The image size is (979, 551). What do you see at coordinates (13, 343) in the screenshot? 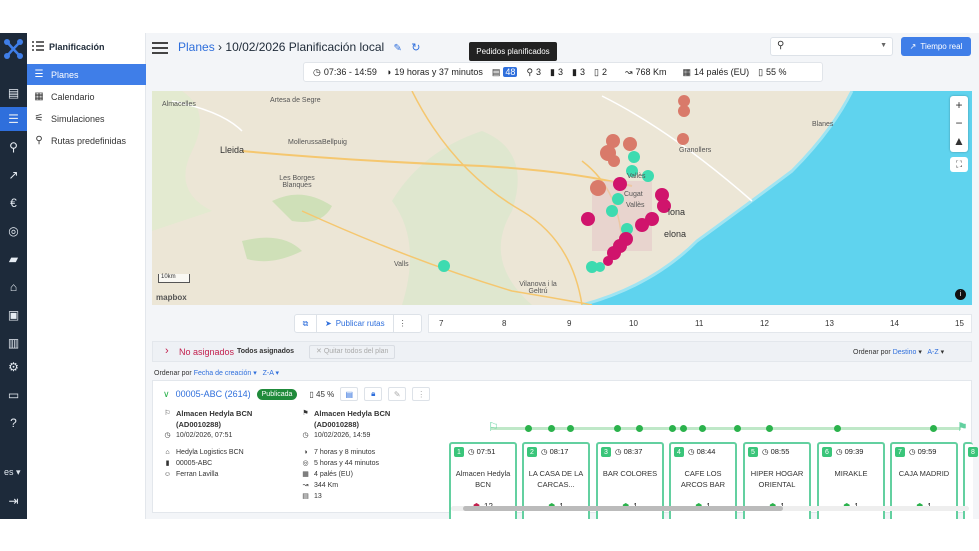
I see `bar-chart-icon: ▥` at bounding box center [13, 343].